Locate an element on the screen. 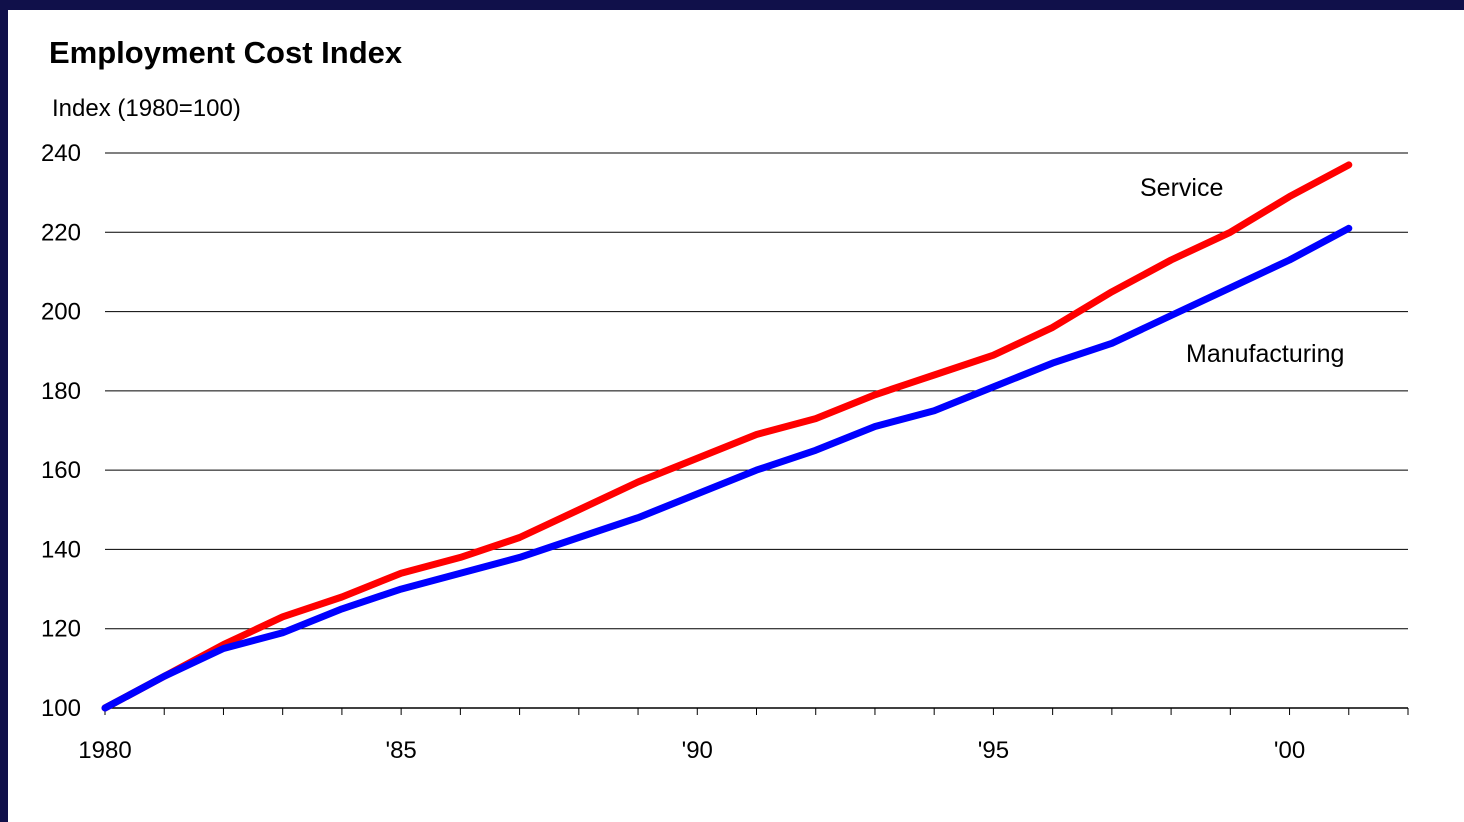 The height and width of the screenshot is (822, 1464). y-tick-label-220: 220 is located at coordinates (61, 232).